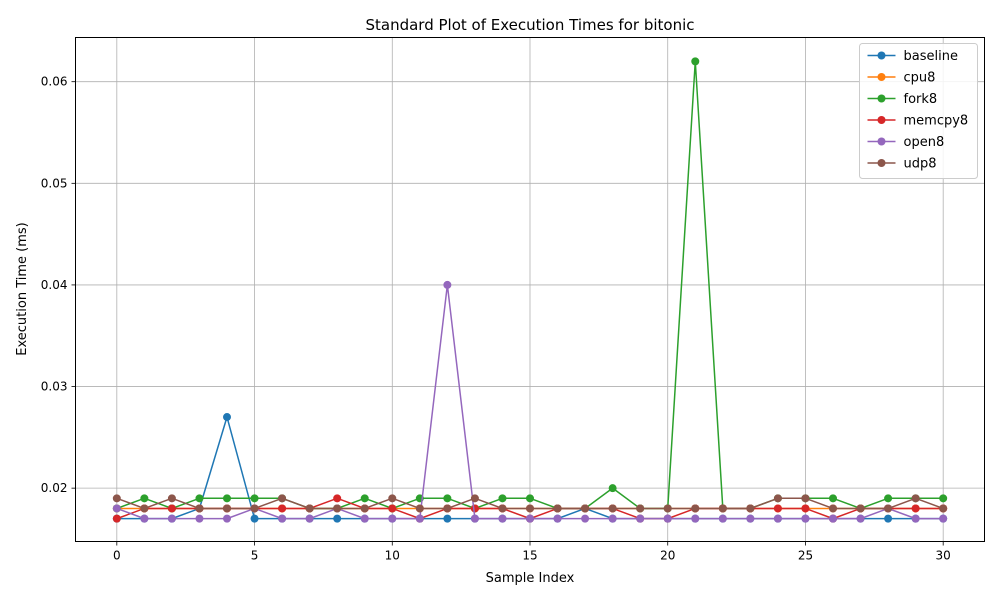  What do you see at coordinates (917, 121) in the screenshot?
I see `legend-item-memcpy8: memcpy8` at bounding box center [917, 121].